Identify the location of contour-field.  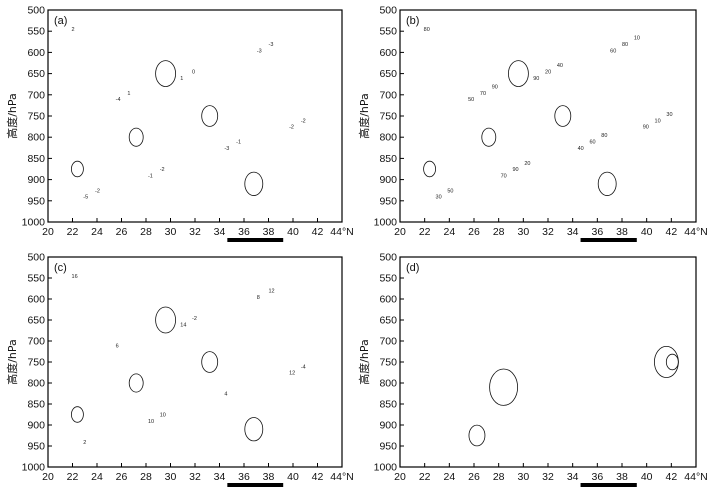
(573, 396).